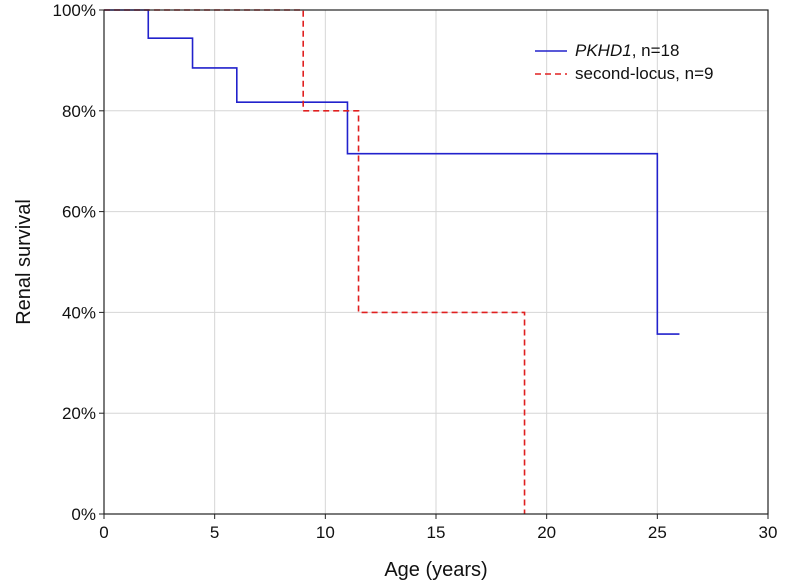 The image size is (785, 587). What do you see at coordinates (768, 532) in the screenshot?
I see `x-tick-label: 30` at bounding box center [768, 532].